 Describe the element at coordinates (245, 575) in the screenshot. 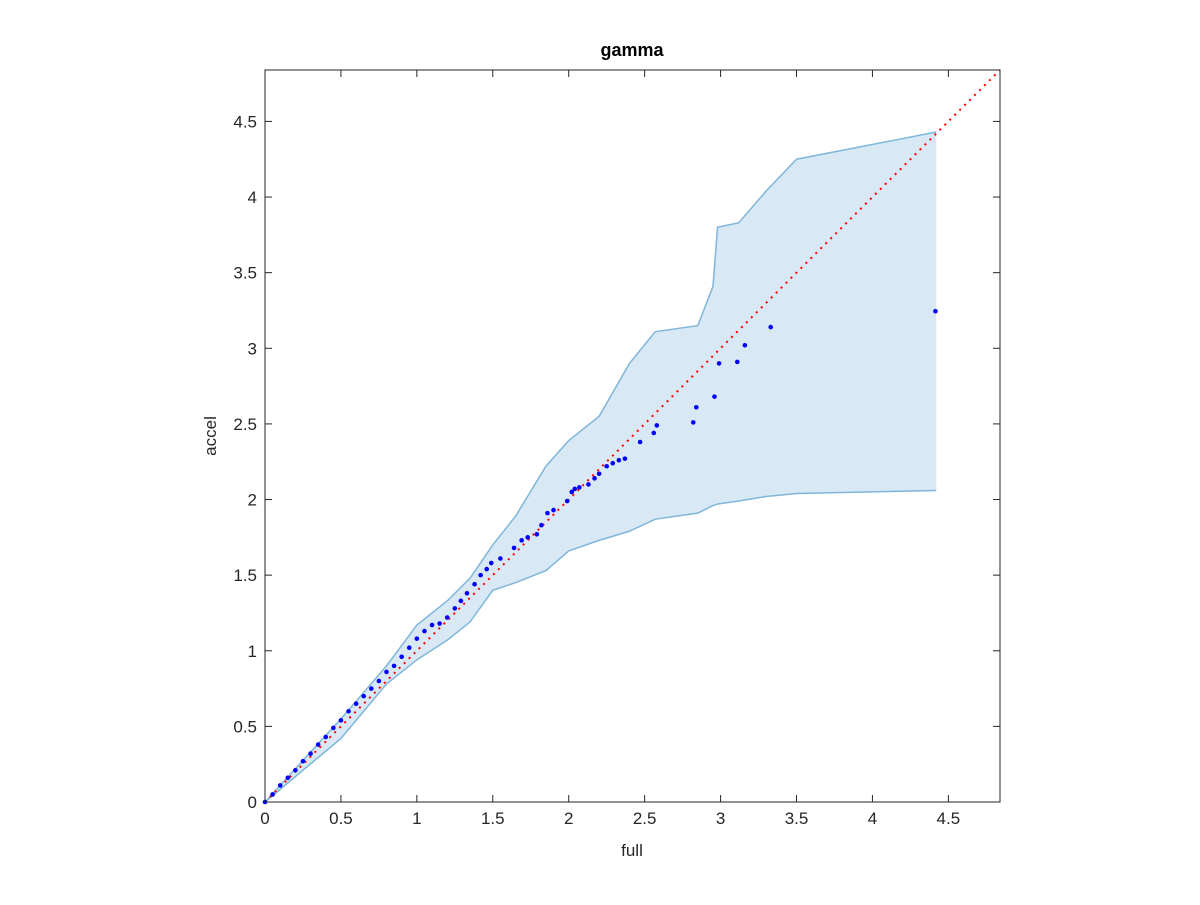

I see `y-tick-label: 1.5` at that location.